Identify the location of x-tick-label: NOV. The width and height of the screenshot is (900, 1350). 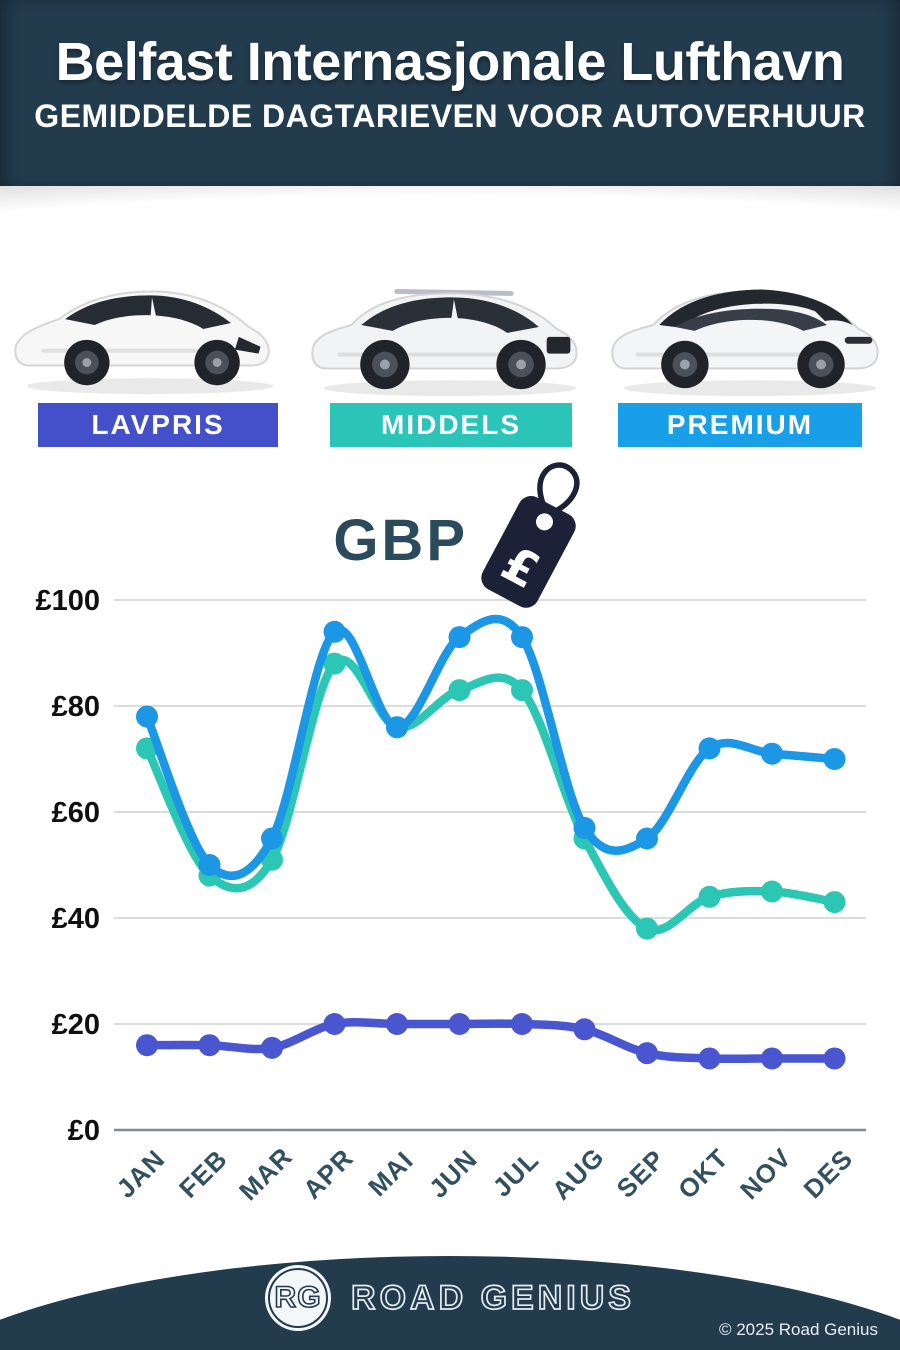
(765, 1173).